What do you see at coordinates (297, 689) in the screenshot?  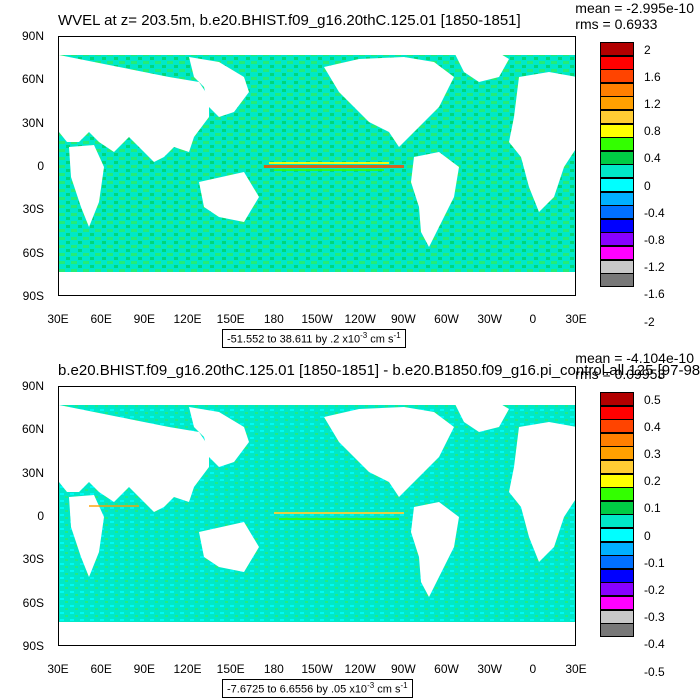 I see `range-text: -7.6725 to 6.6556 by .05 x10` at bounding box center [297, 689].